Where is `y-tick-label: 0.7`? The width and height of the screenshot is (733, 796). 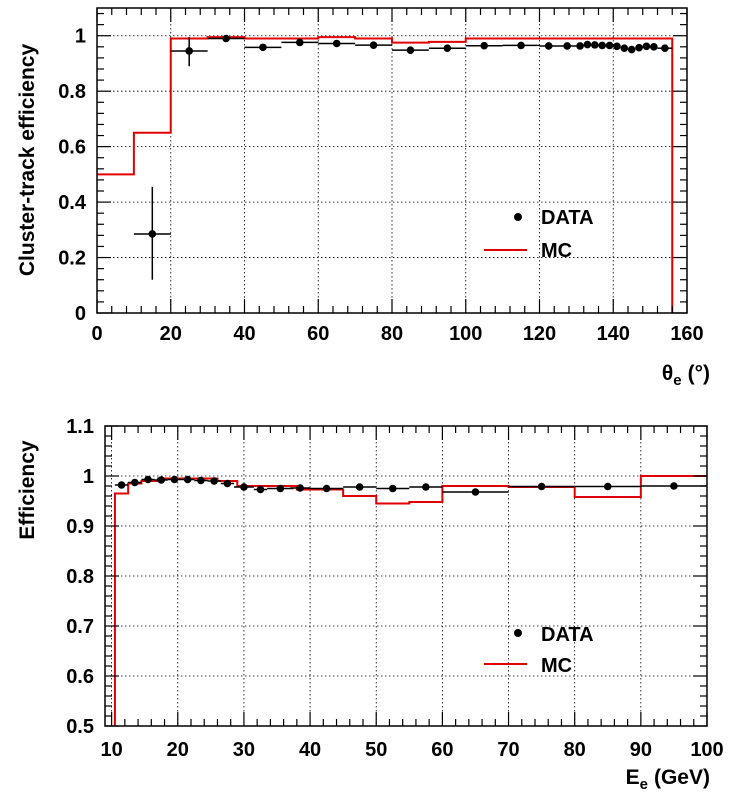 y-tick-label: 0.7 is located at coordinates (80, 627).